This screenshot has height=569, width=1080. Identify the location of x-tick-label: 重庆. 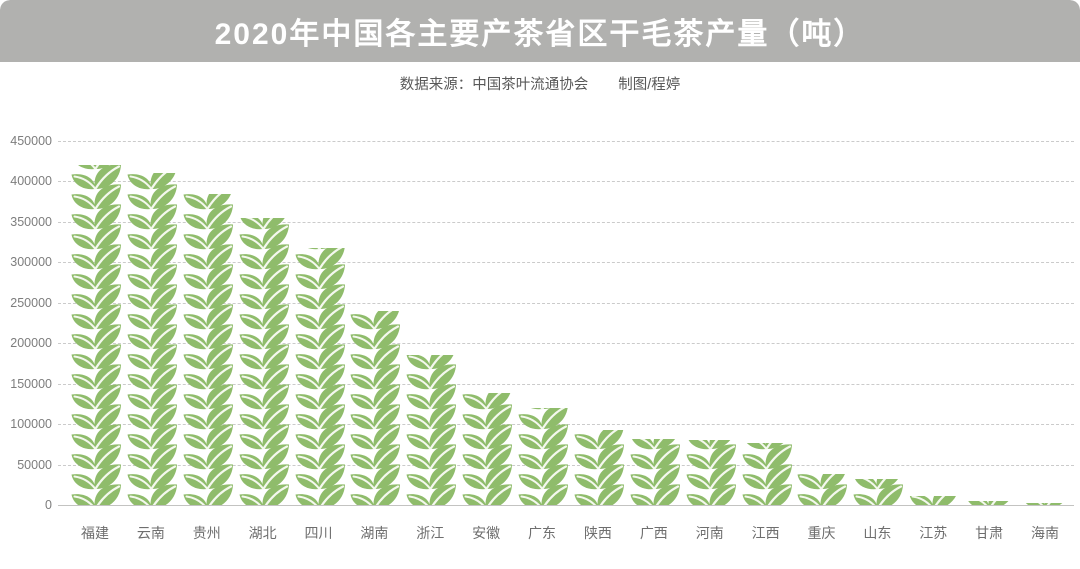
(821, 533).